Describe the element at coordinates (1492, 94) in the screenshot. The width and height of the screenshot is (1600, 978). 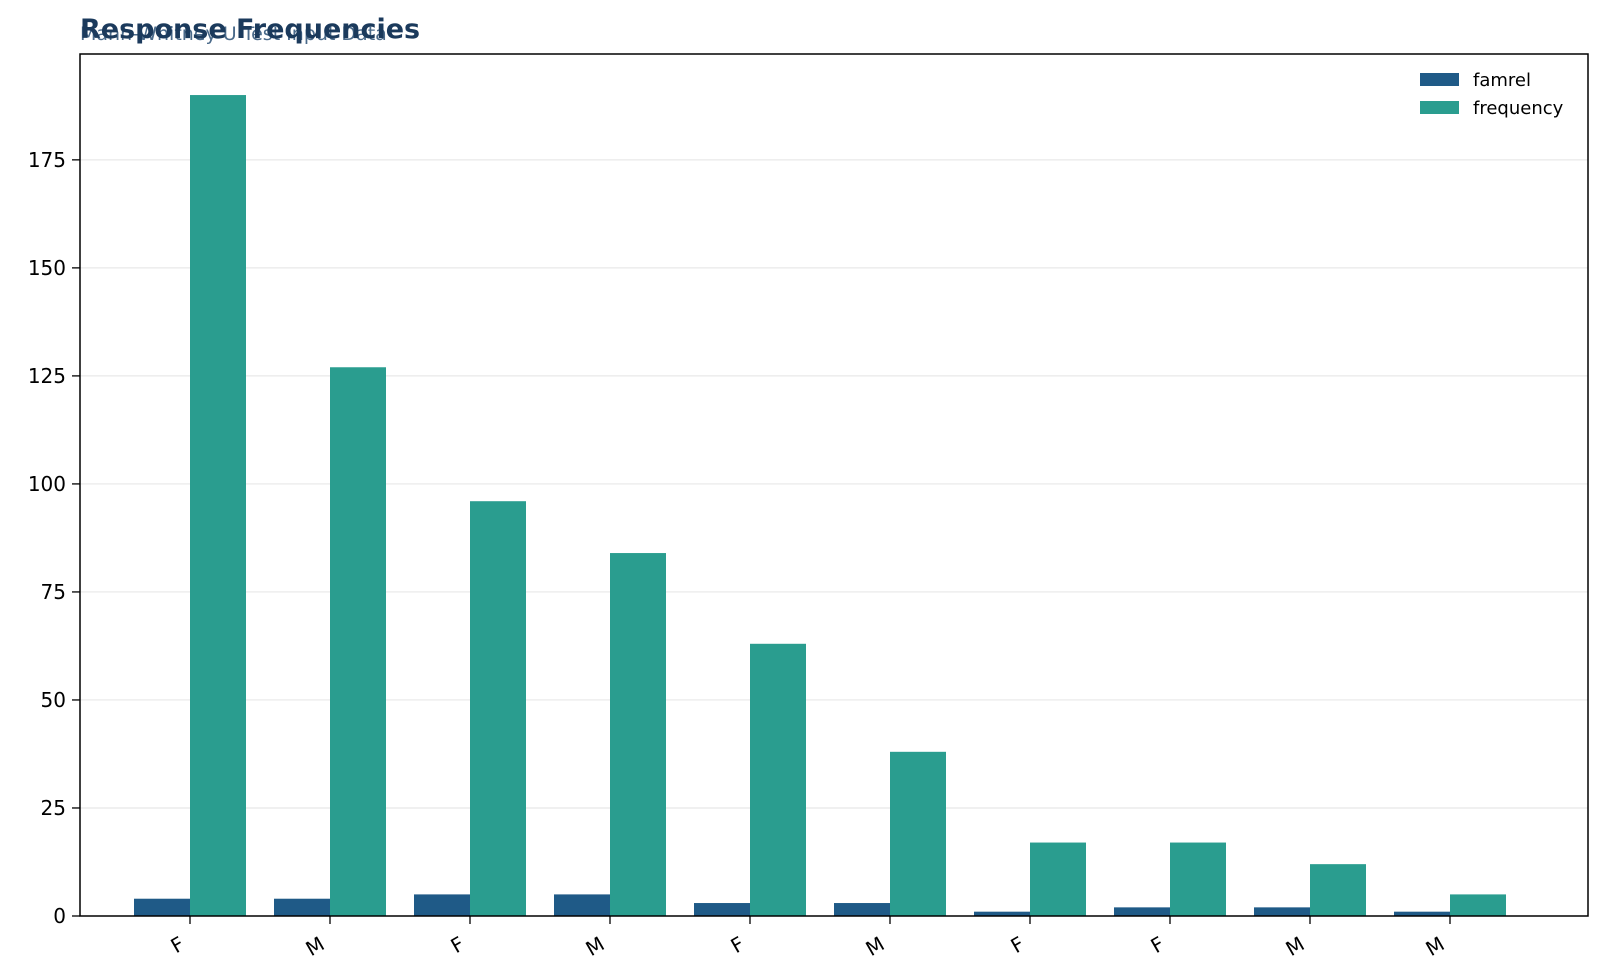
I see `legend: famrel frequency` at that location.